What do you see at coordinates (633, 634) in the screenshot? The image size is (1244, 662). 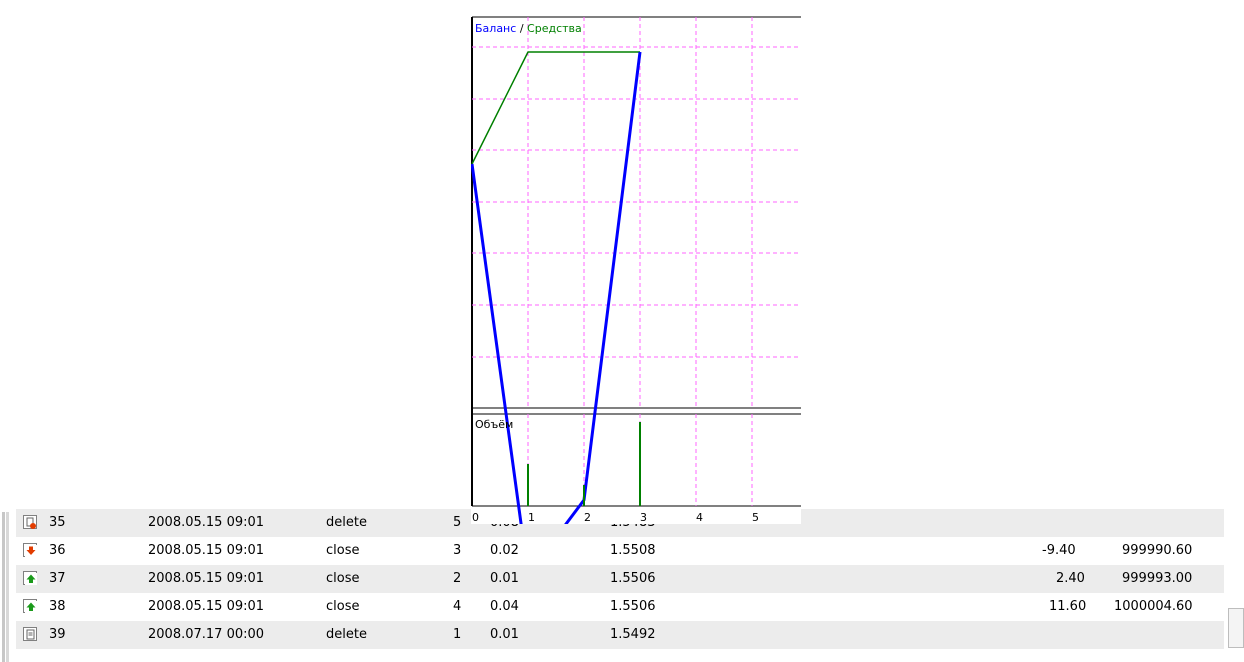 I see `row-price: 1.5492` at bounding box center [633, 634].